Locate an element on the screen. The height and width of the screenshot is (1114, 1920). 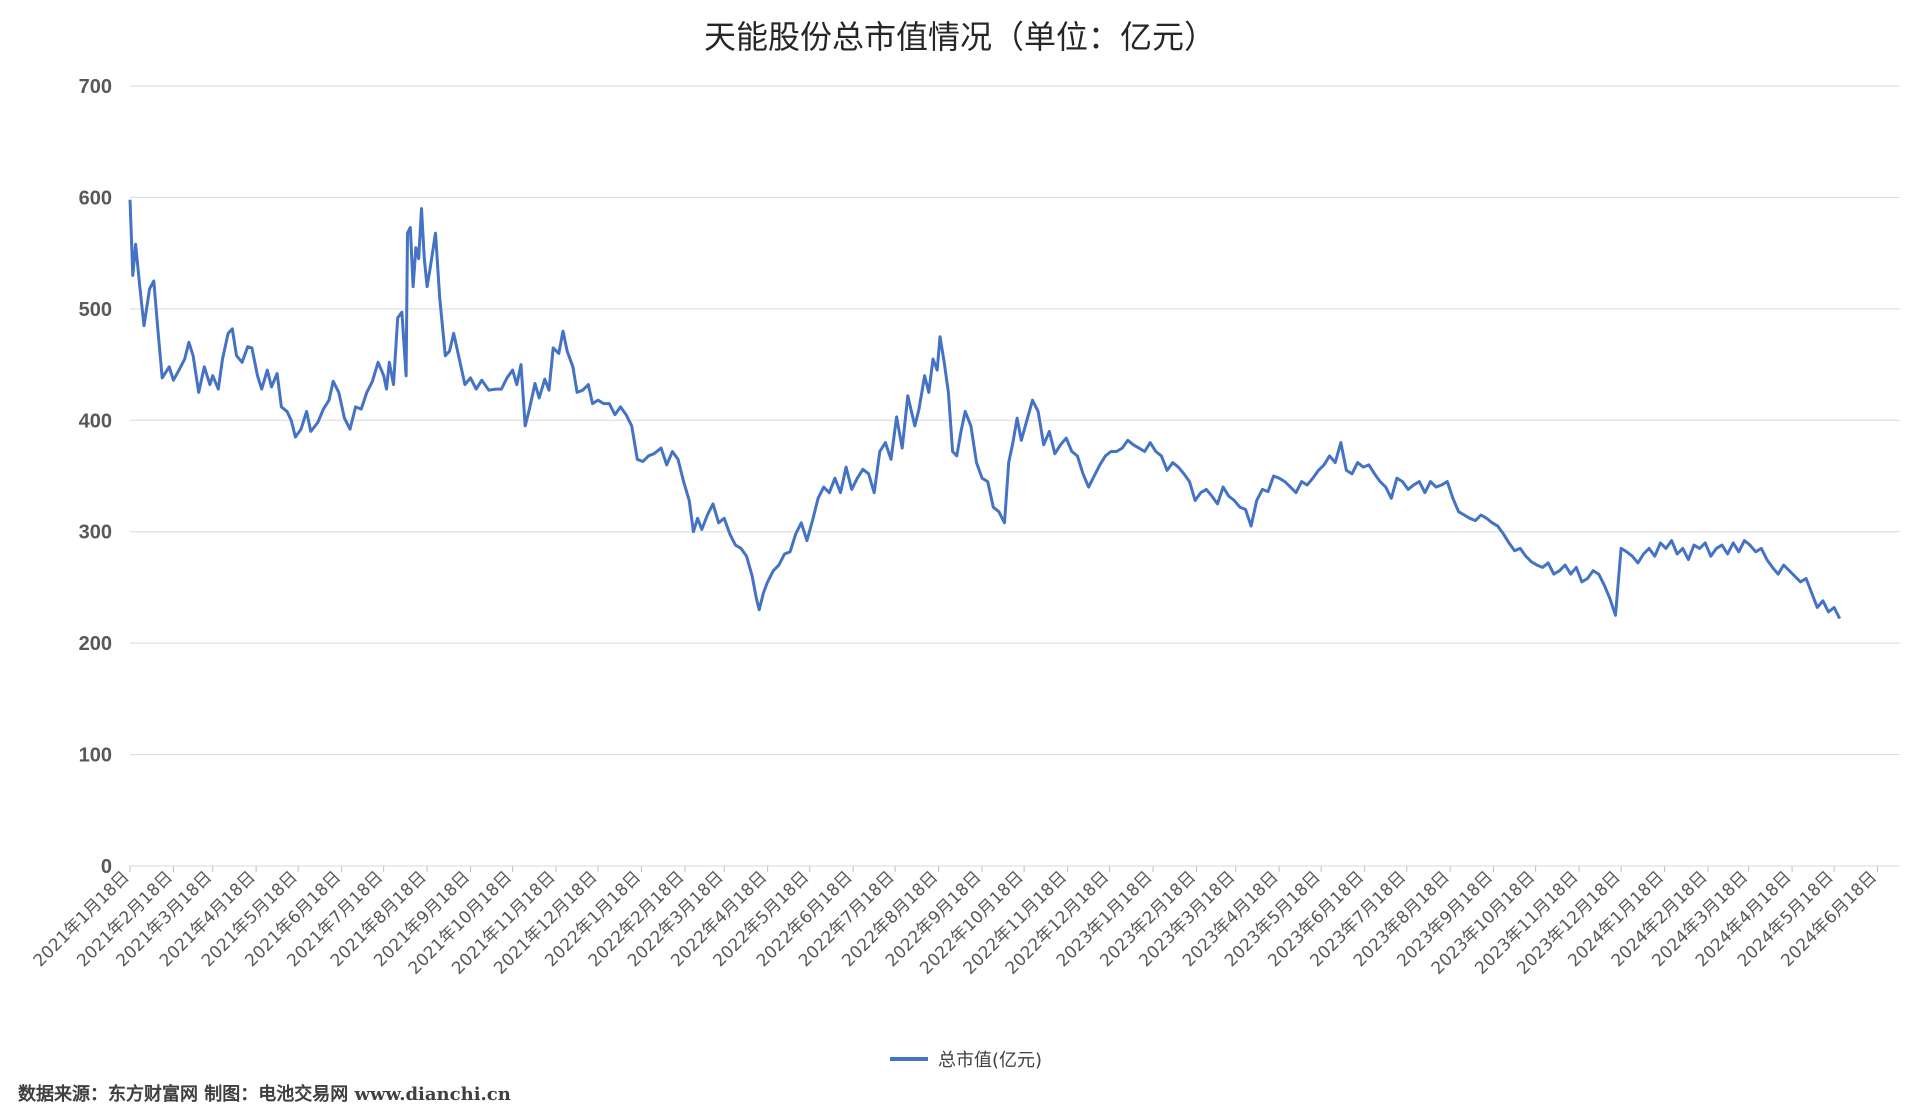
y-tick-label: 400 is located at coordinates (95, 421).